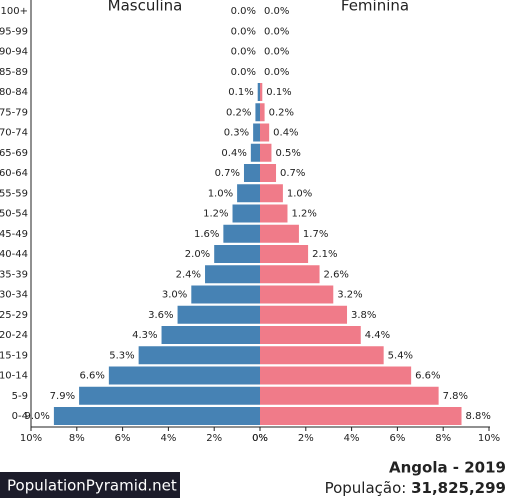 This screenshot has height=498, width=508. What do you see at coordinates (315, 234) in the screenshot?
I see `value-label: 1.7%` at bounding box center [315, 234].